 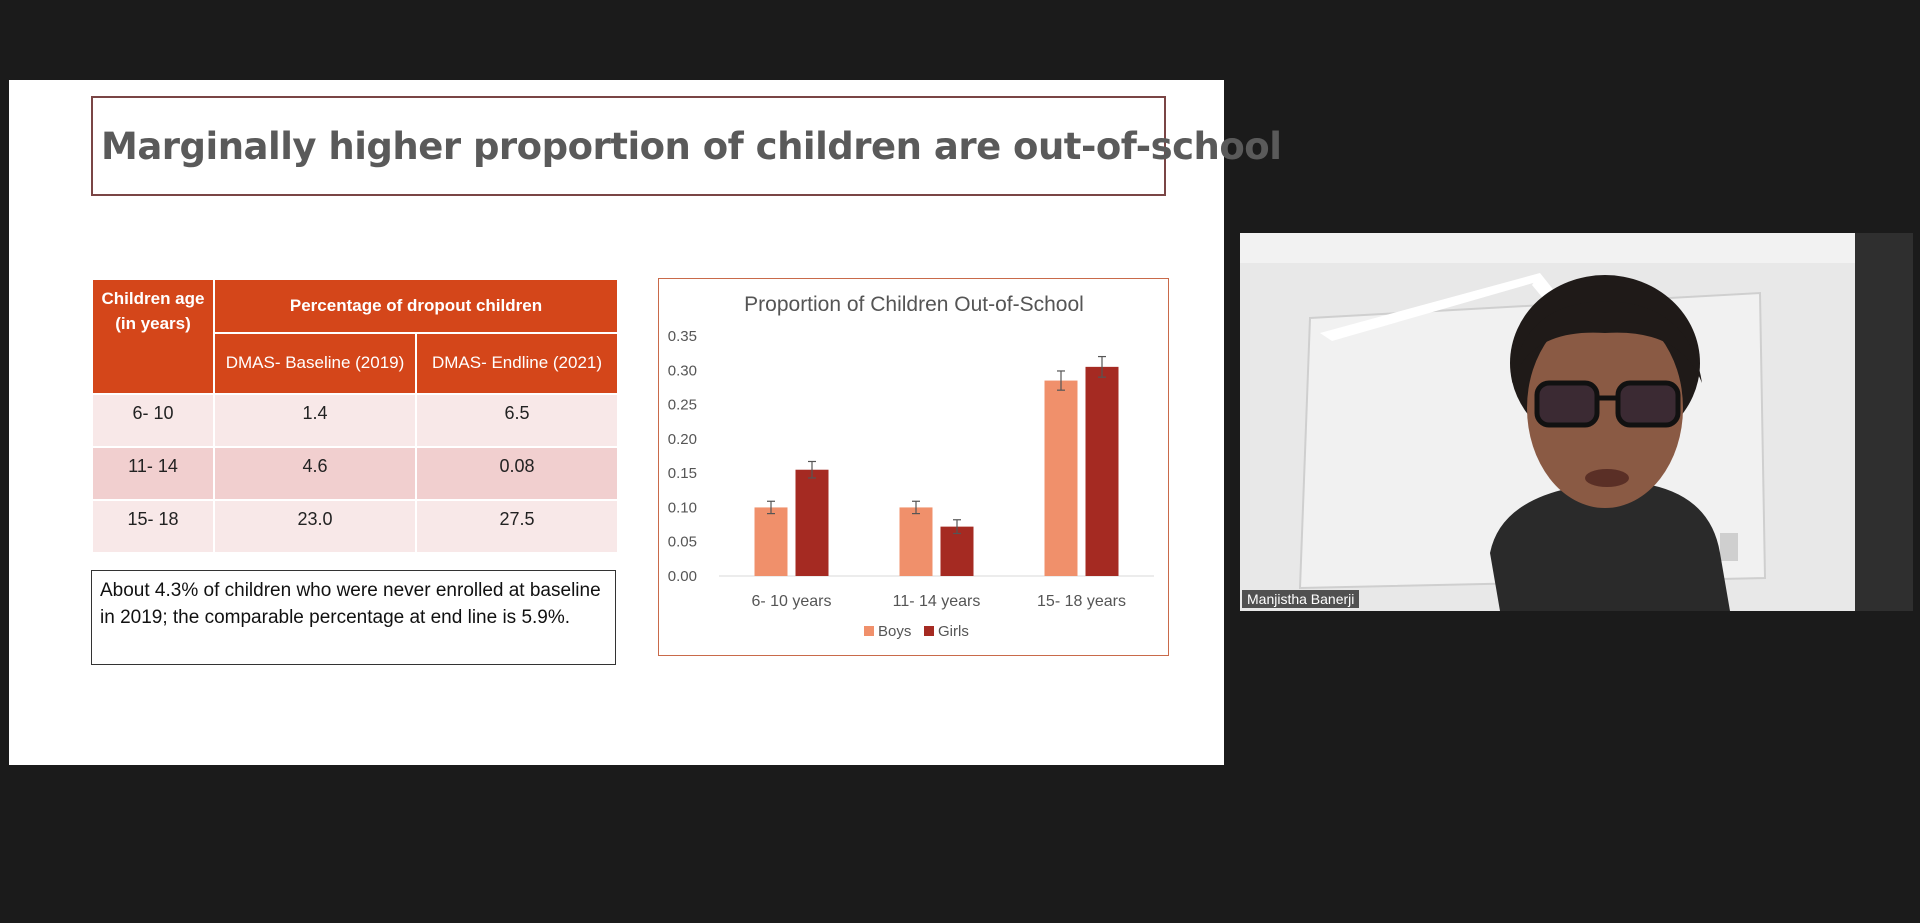 What do you see at coordinates (682, 370) in the screenshot?
I see `y-tick-label: 0.30` at bounding box center [682, 370].